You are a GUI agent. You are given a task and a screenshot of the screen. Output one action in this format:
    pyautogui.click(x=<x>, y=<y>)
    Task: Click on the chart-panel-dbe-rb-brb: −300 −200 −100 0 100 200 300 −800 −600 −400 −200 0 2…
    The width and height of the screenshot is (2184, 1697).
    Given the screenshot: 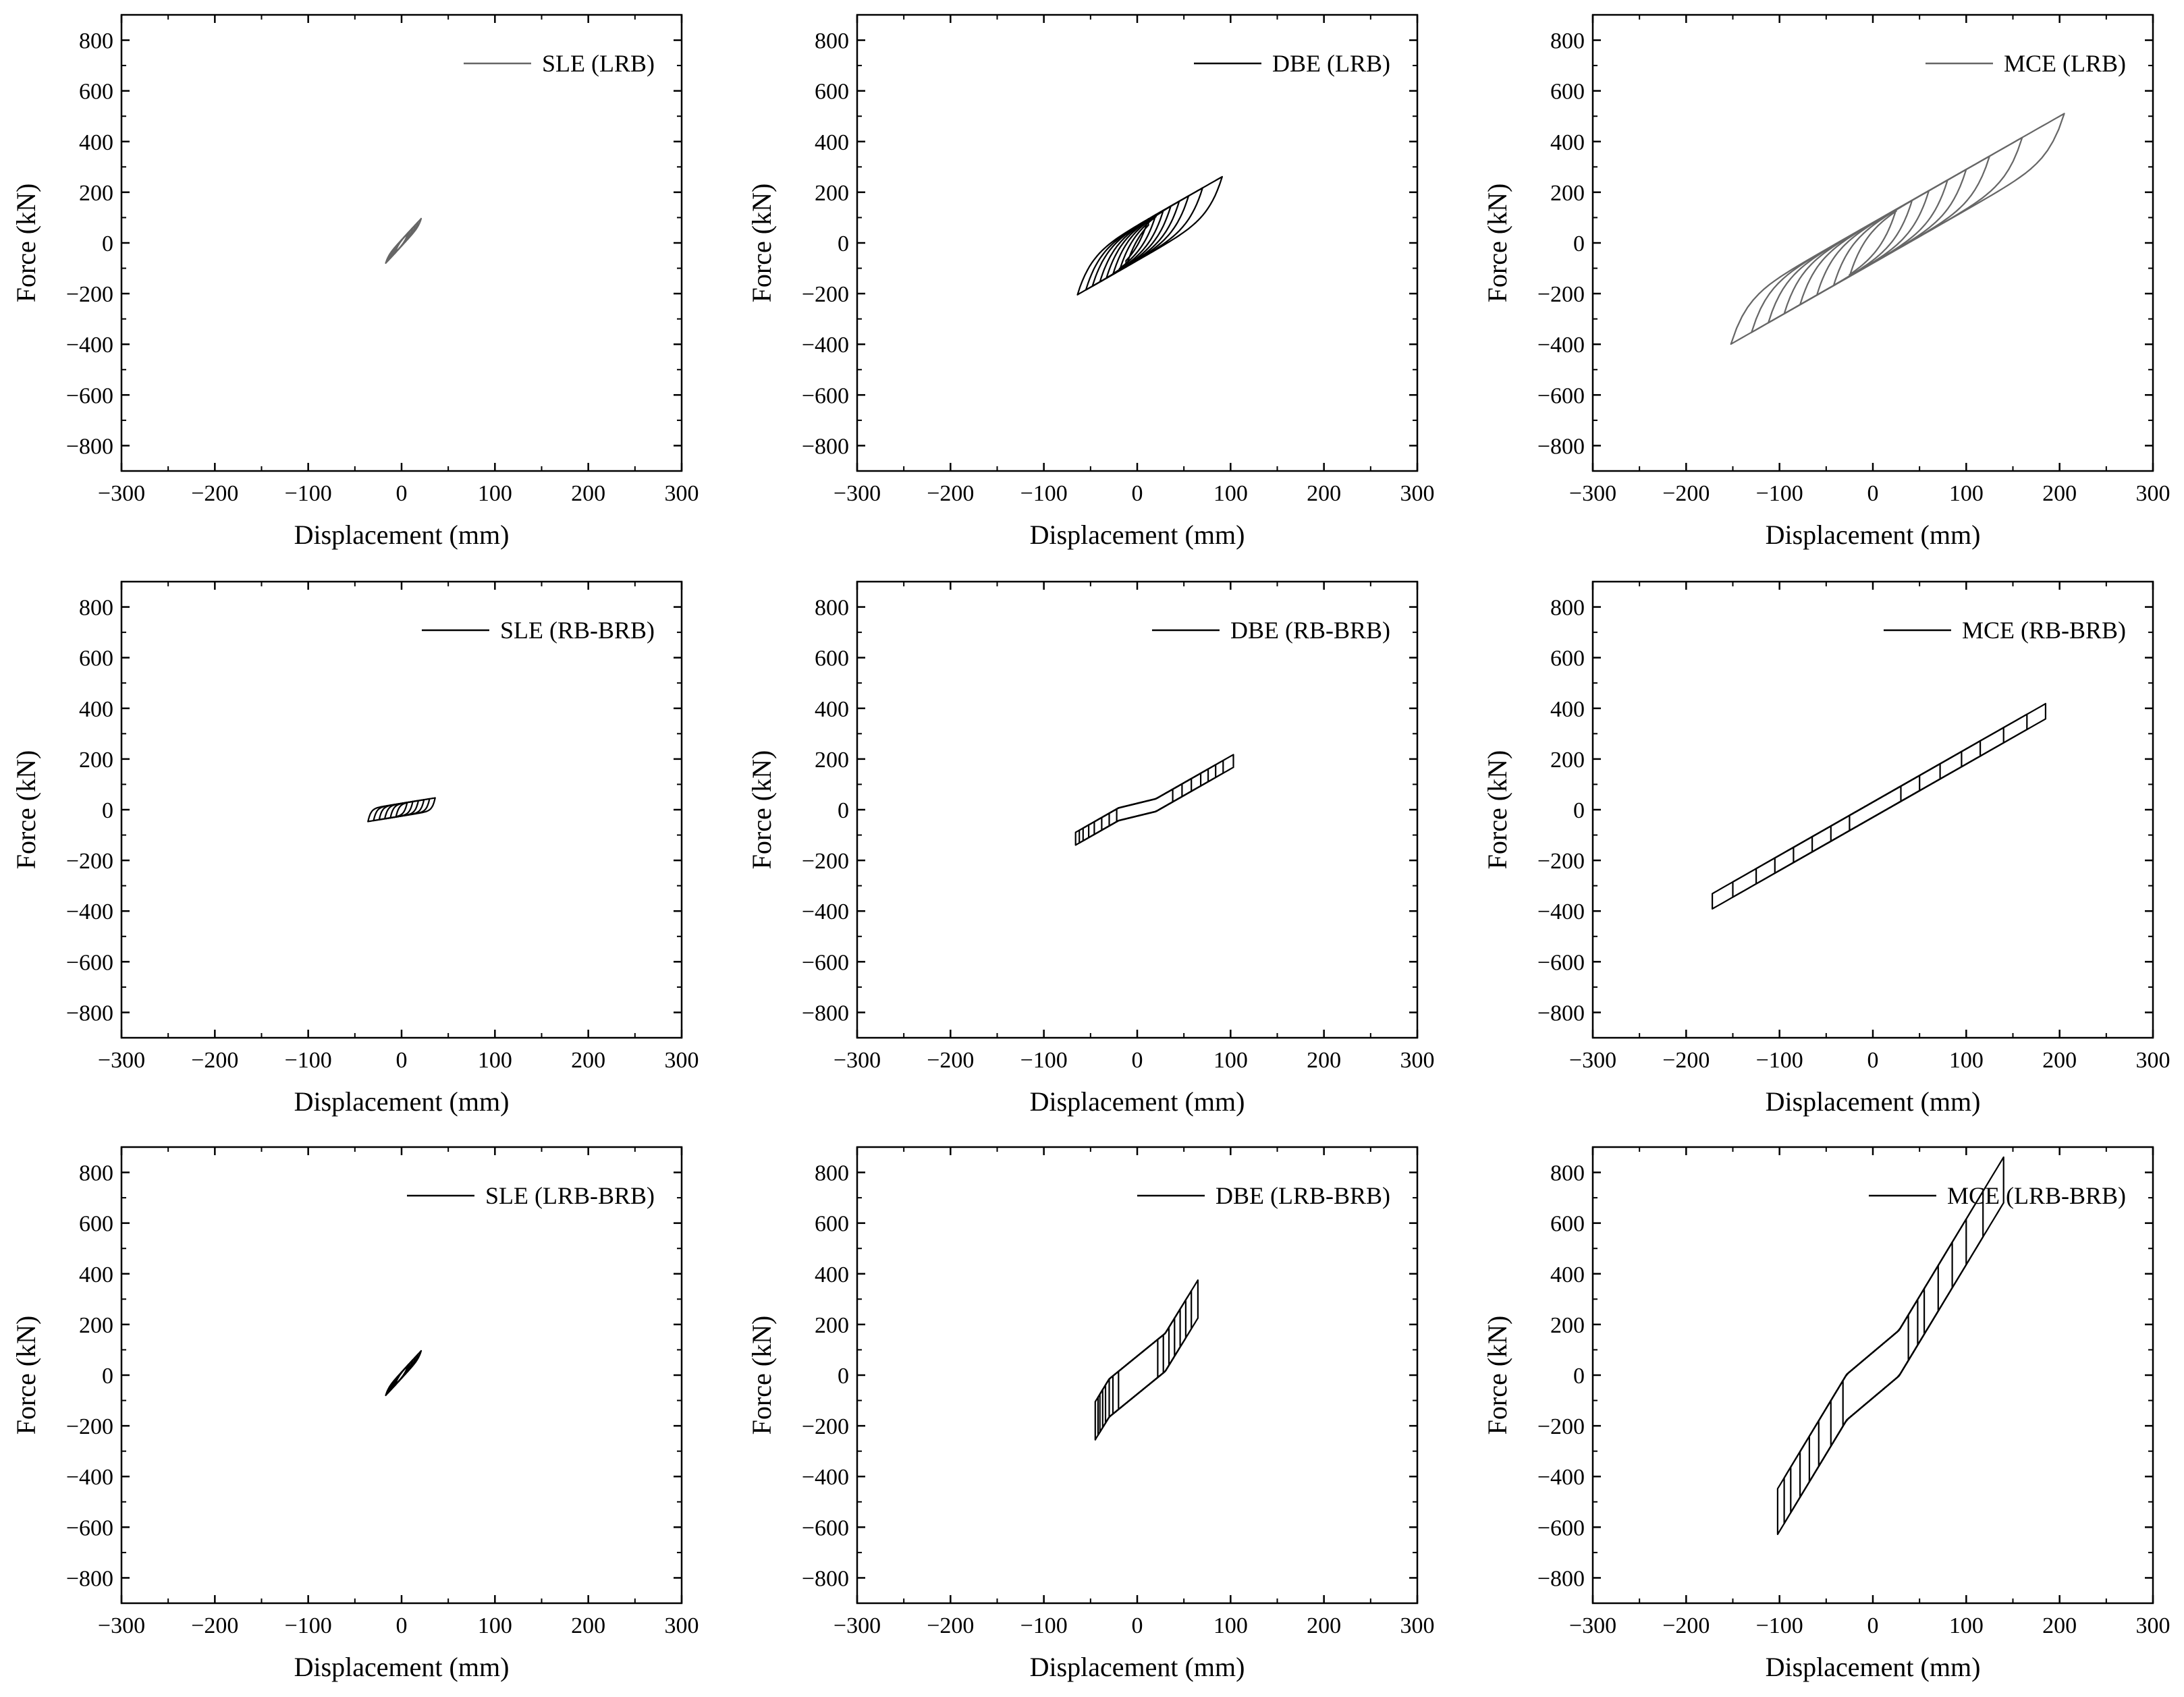 What is the action you would take?
    pyautogui.click(x=1090, y=848)
    